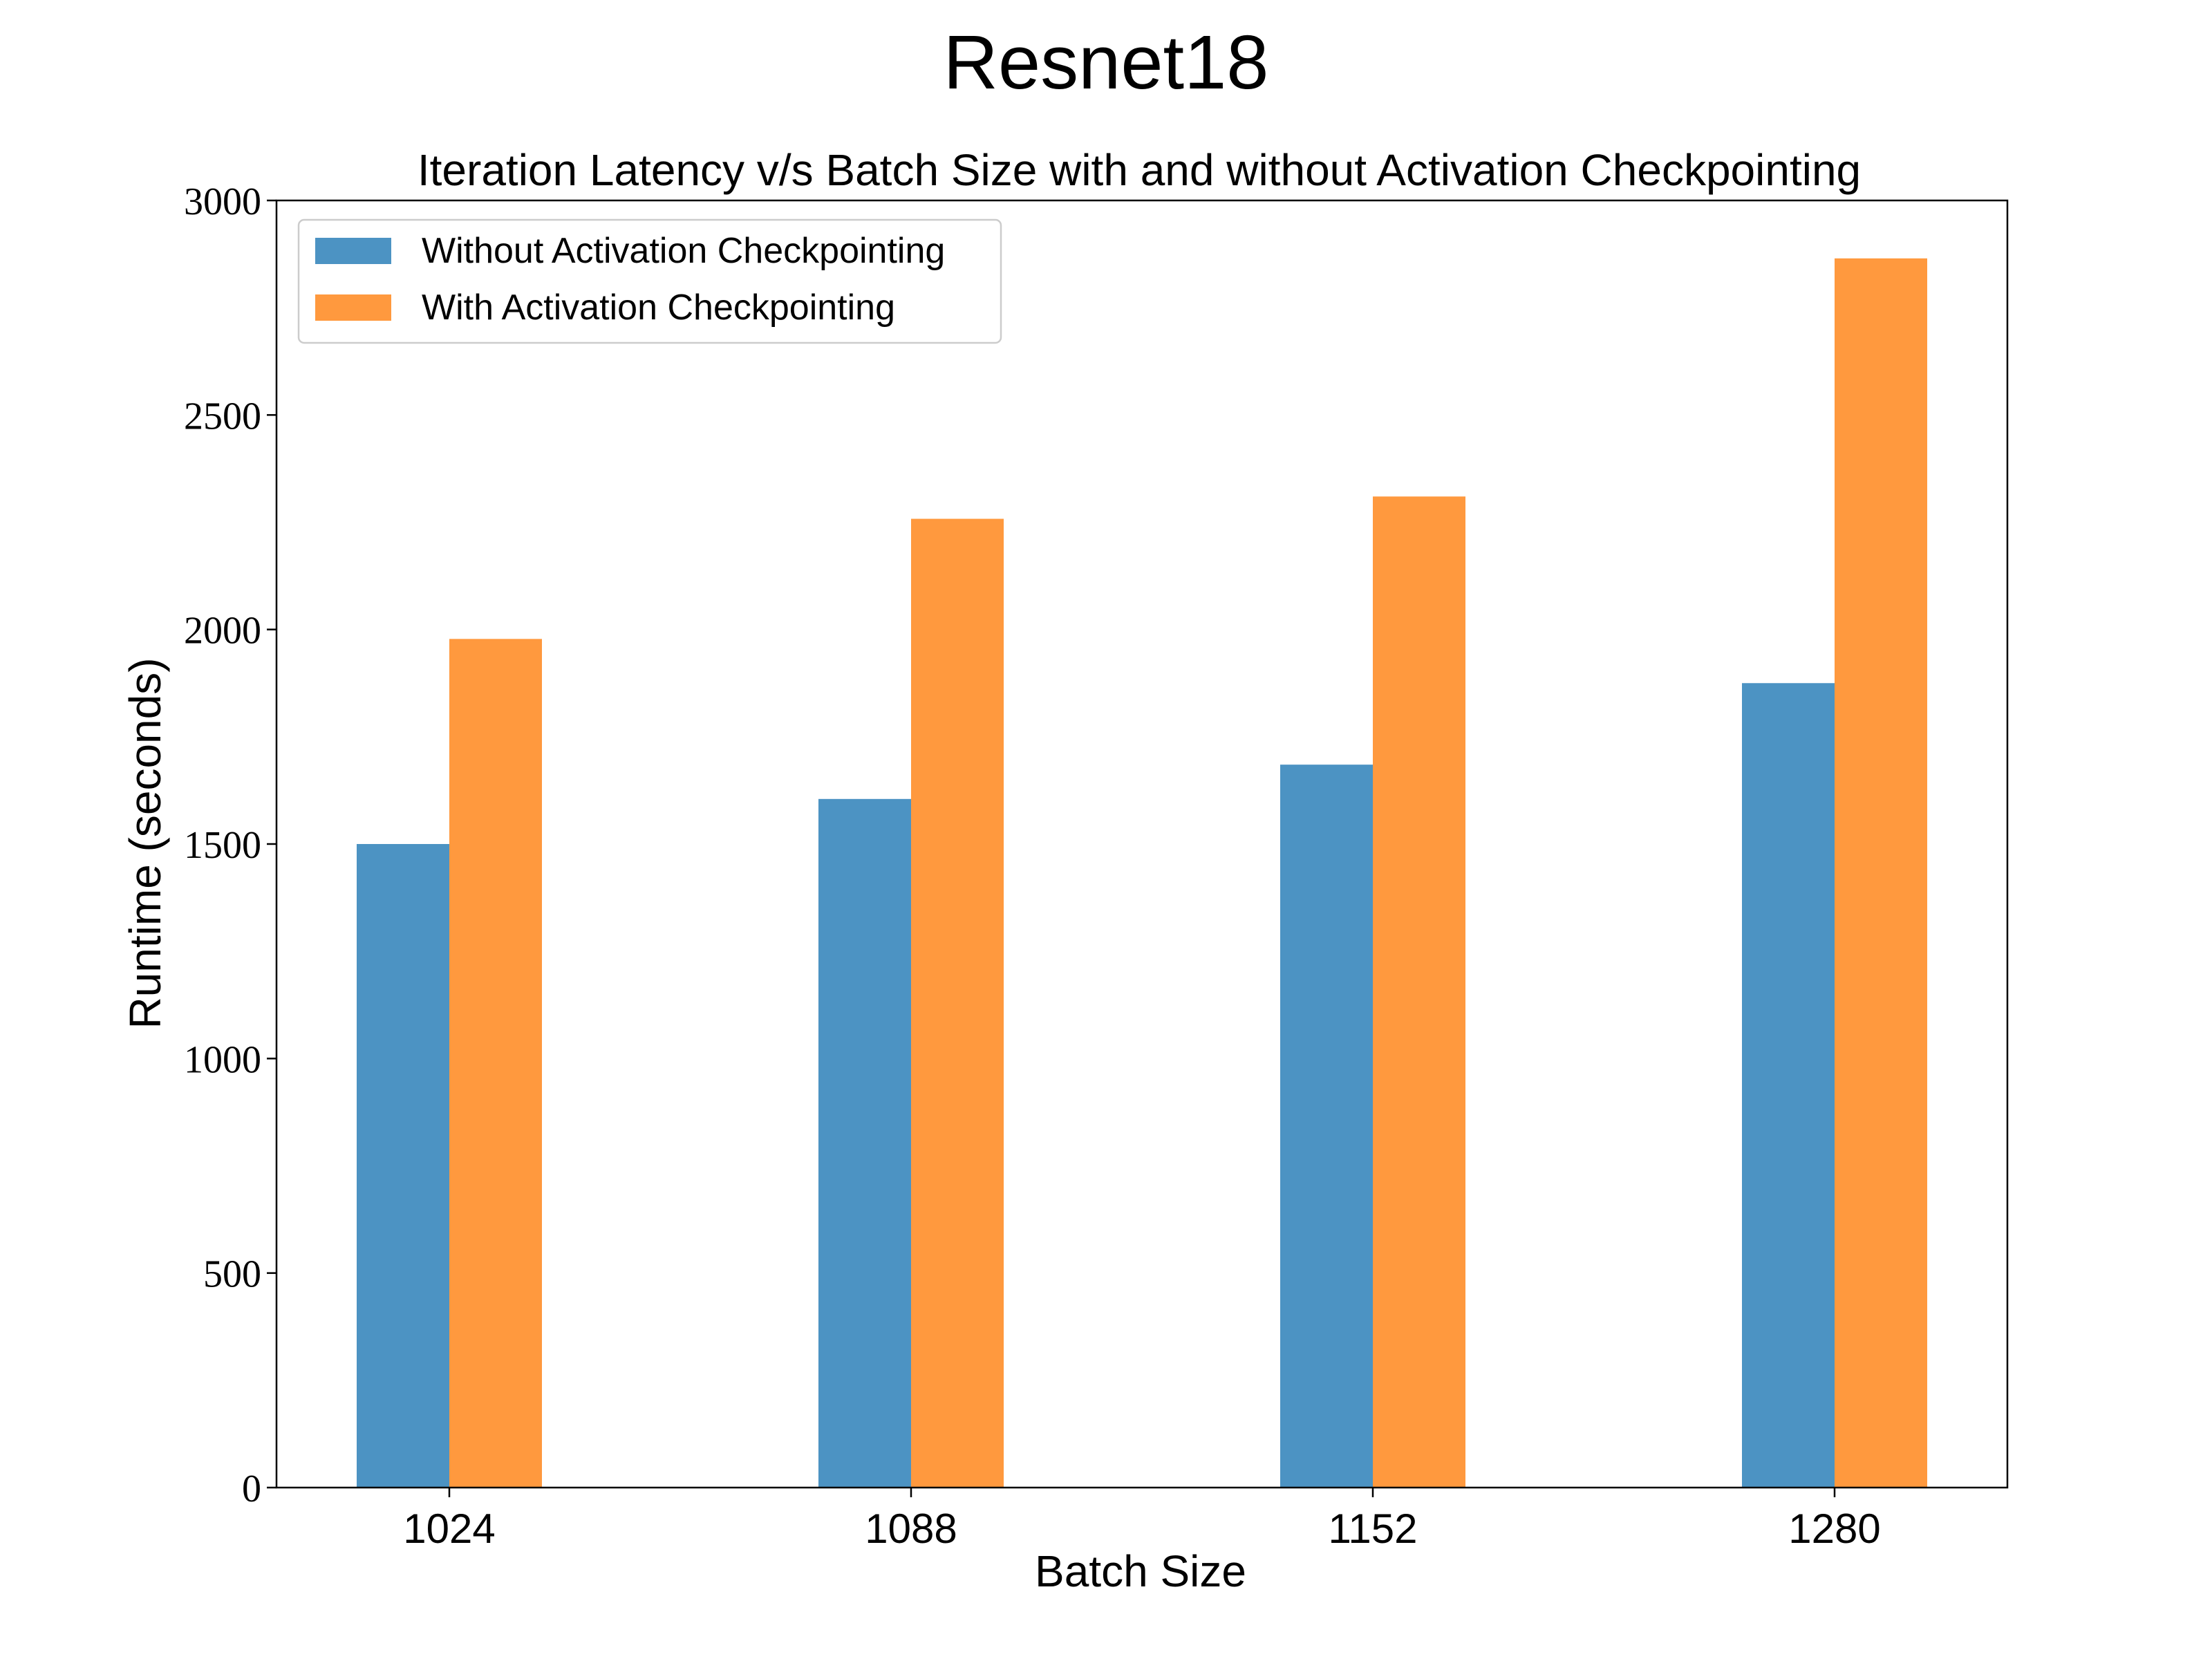 The height and width of the screenshot is (1659, 2212). Describe the element at coordinates (1142, 1520) in the screenshot. I see `x-axis-ticks: 1024 1088 1152 1280` at that location.